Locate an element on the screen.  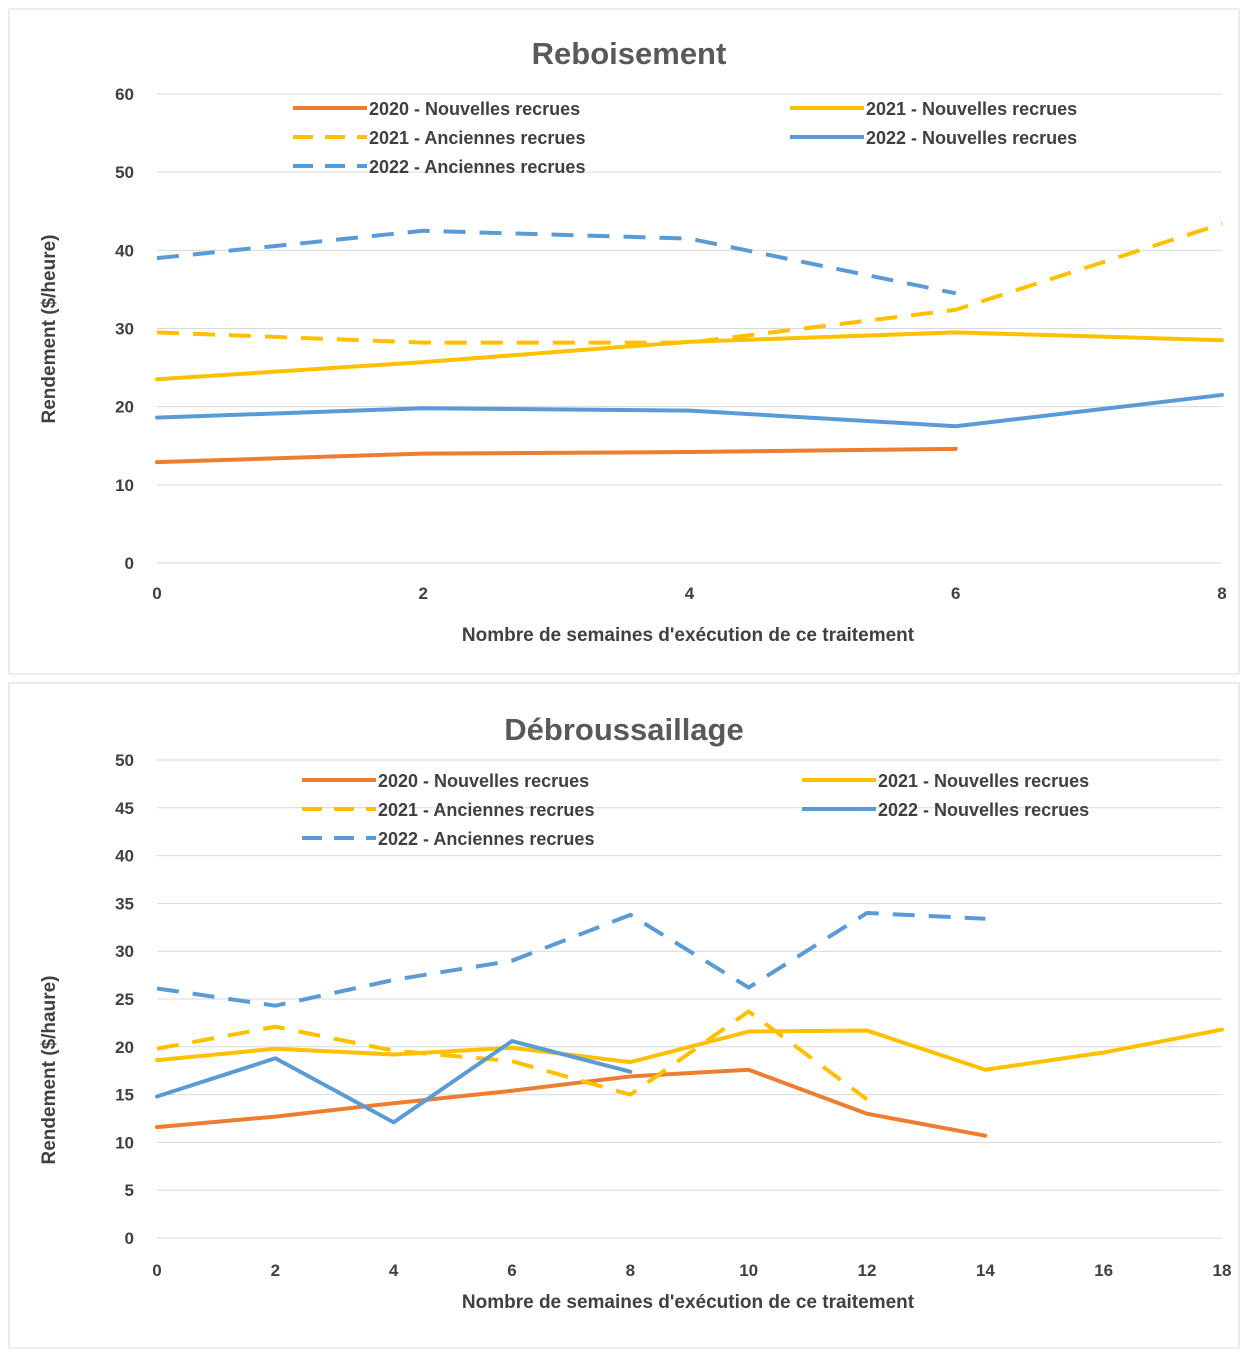
y-tick-label: 45 is located at coordinates (124, 808).